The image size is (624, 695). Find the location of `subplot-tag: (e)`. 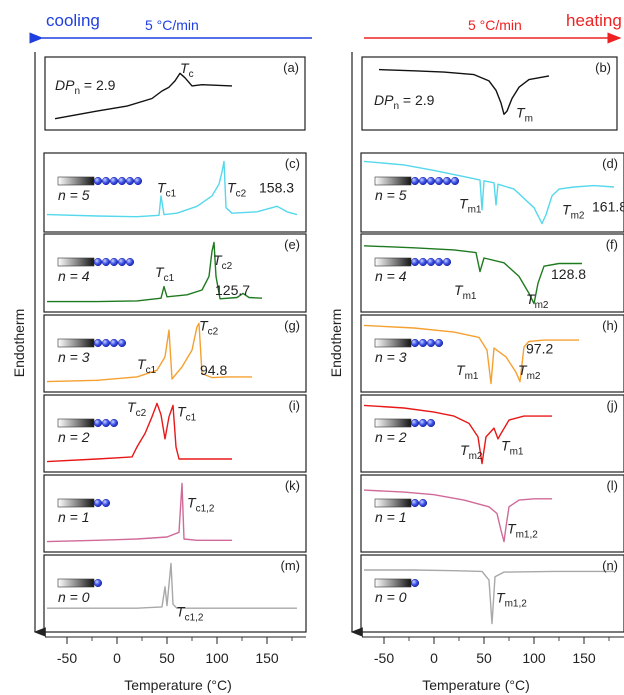

subplot-tag: (e) is located at coordinates (292, 244).